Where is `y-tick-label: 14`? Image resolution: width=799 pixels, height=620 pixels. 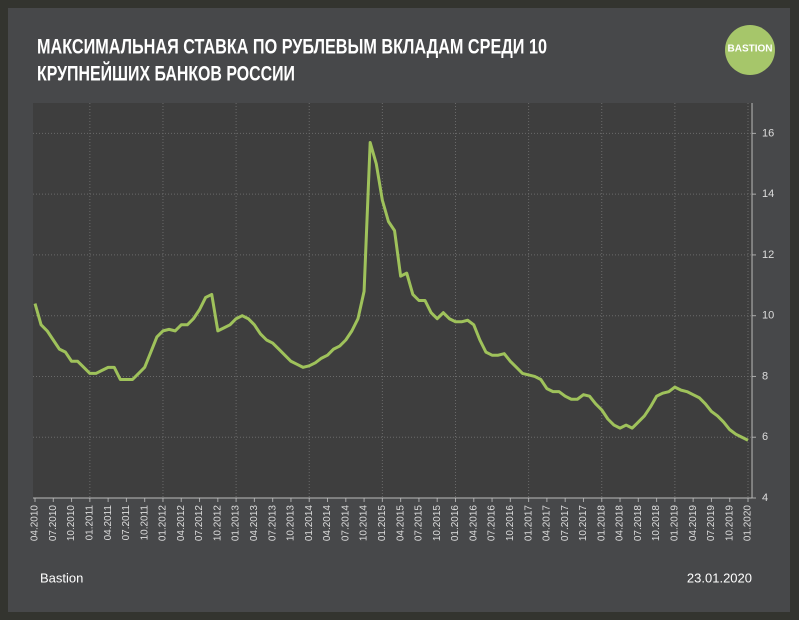 y-tick-label: 14 is located at coordinates (768, 194).